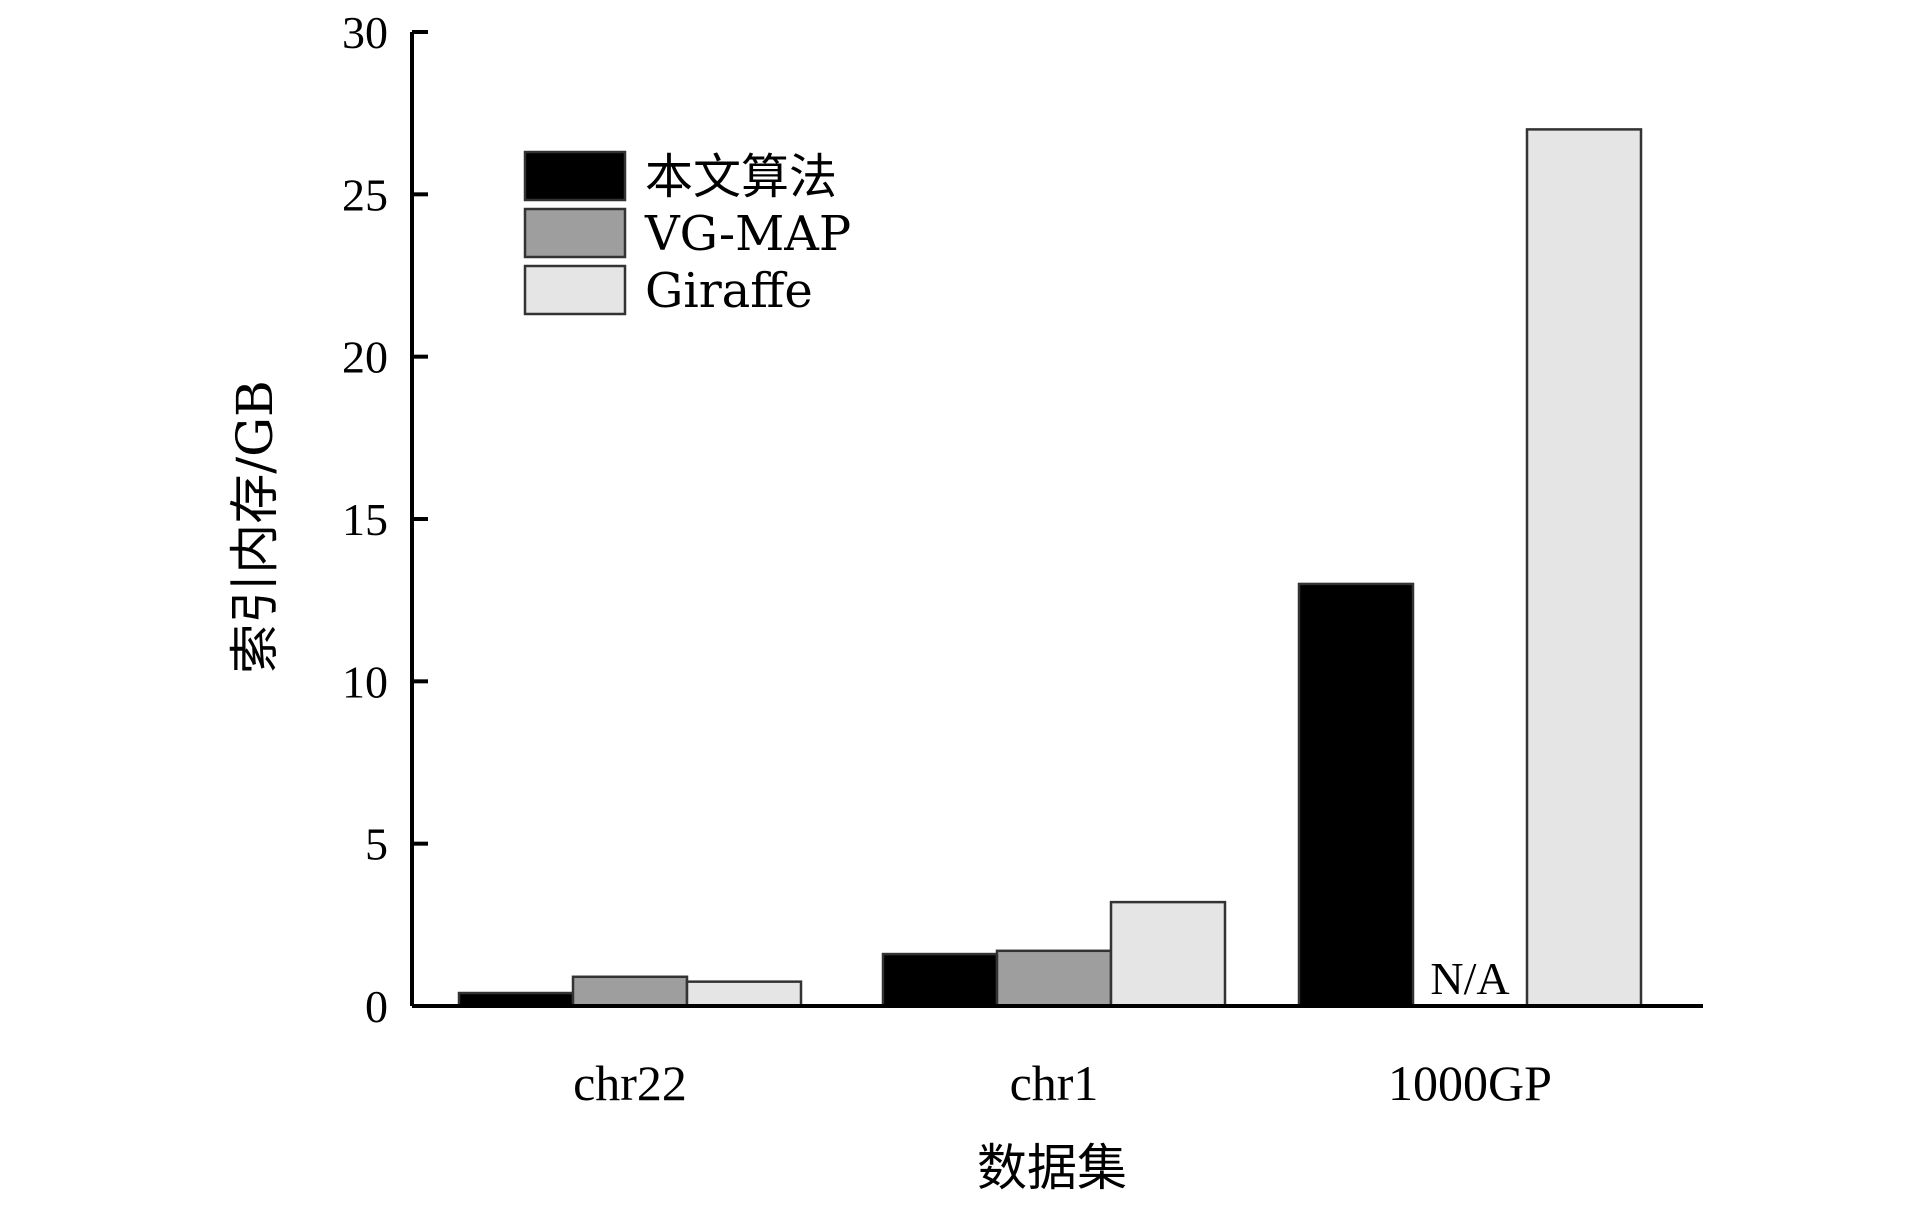 The image size is (1913, 1205). What do you see at coordinates (1584, 568) in the screenshot?
I see `bar-Giraffe-1000GP` at bounding box center [1584, 568].